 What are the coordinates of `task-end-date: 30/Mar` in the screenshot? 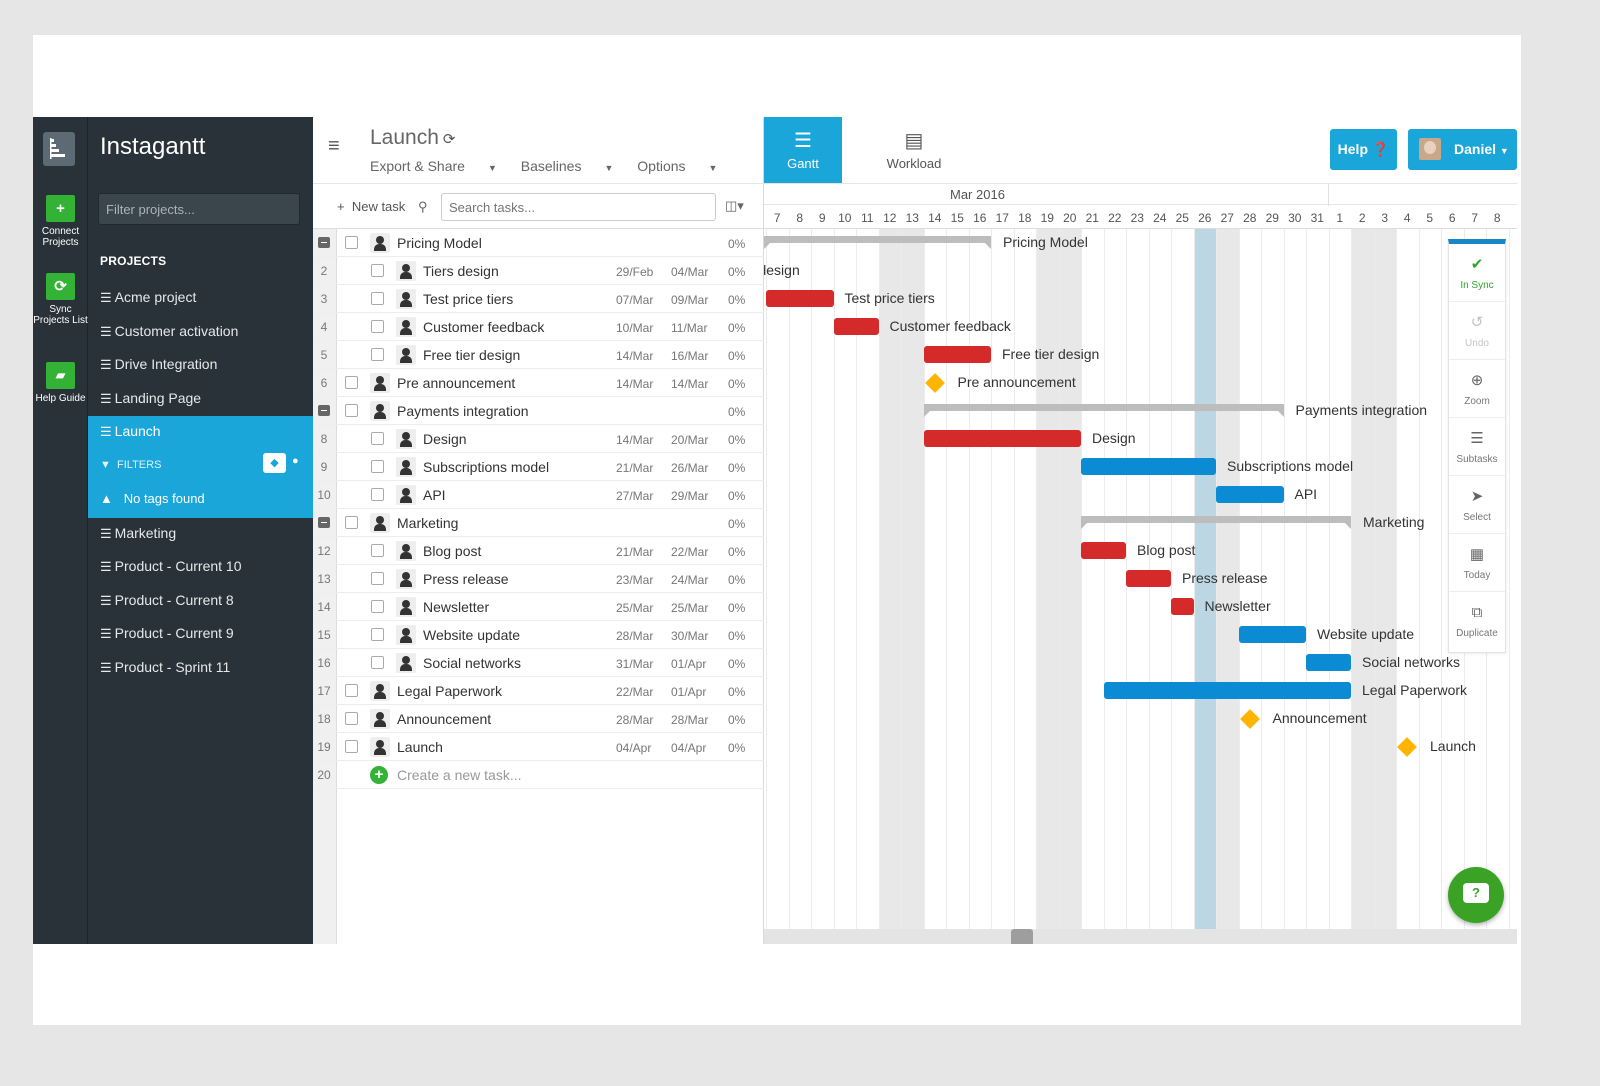 It's located at (690, 636).